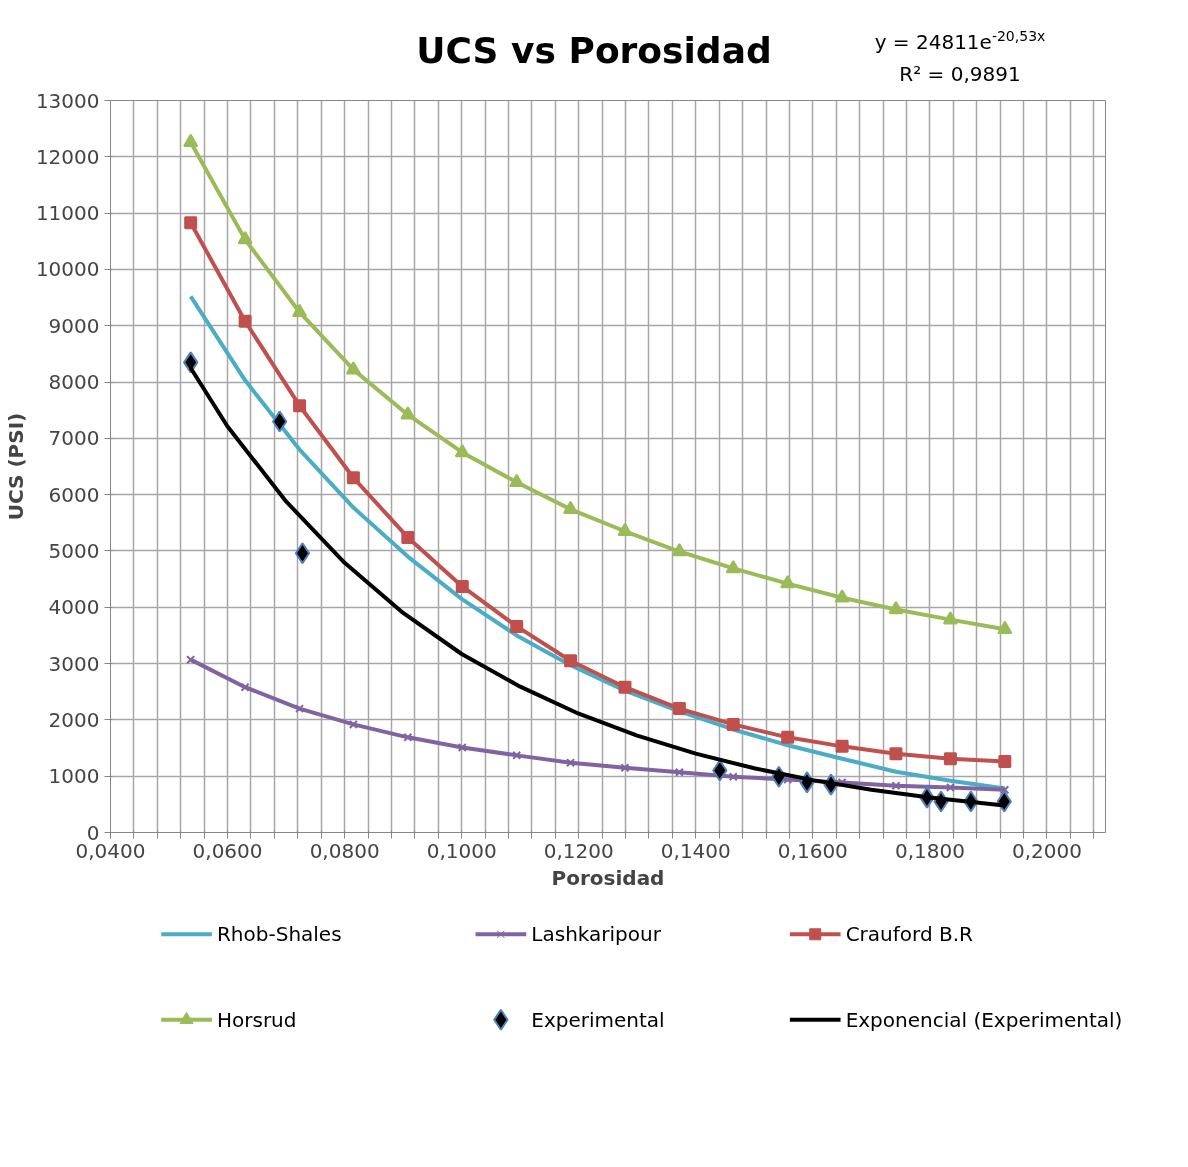 This screenshot has width=1188, height=1167. I want to click on y-tick-label: 6000, so click(74, 494).